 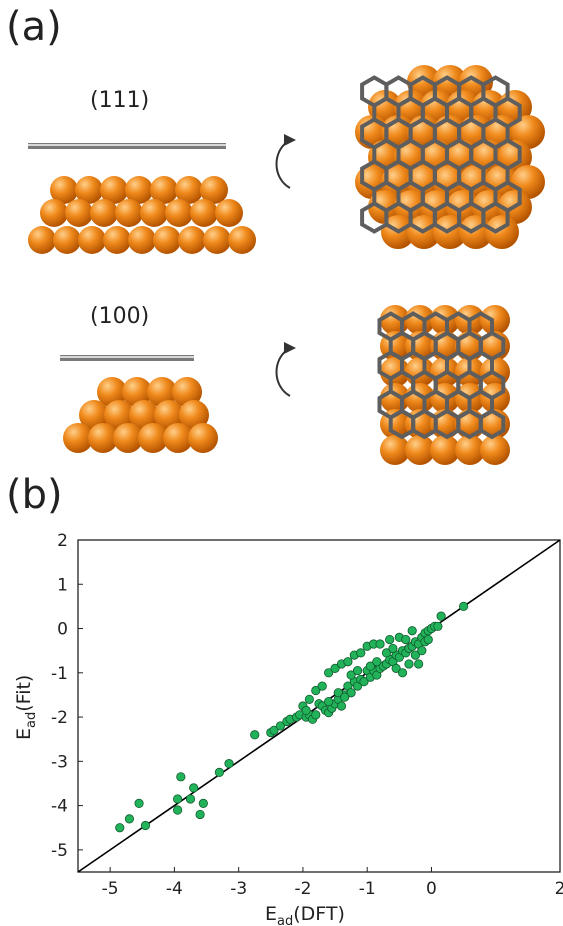 I want to click on x-tick-labels: -5 -4 -3 -2 -1 0 2, so click(x=332, y=889).